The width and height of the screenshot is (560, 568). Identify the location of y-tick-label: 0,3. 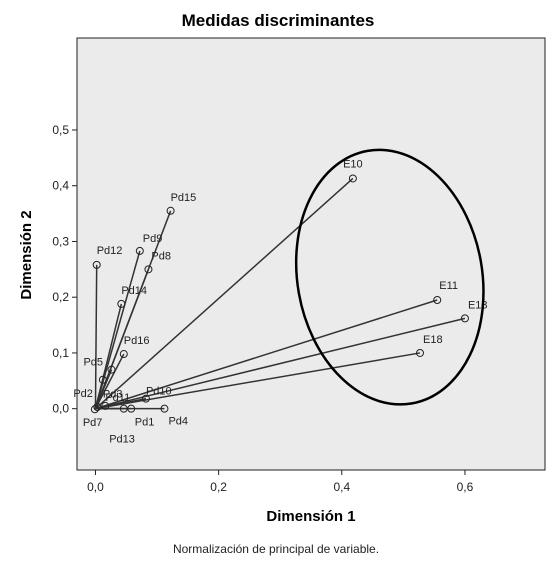
(60, 241).